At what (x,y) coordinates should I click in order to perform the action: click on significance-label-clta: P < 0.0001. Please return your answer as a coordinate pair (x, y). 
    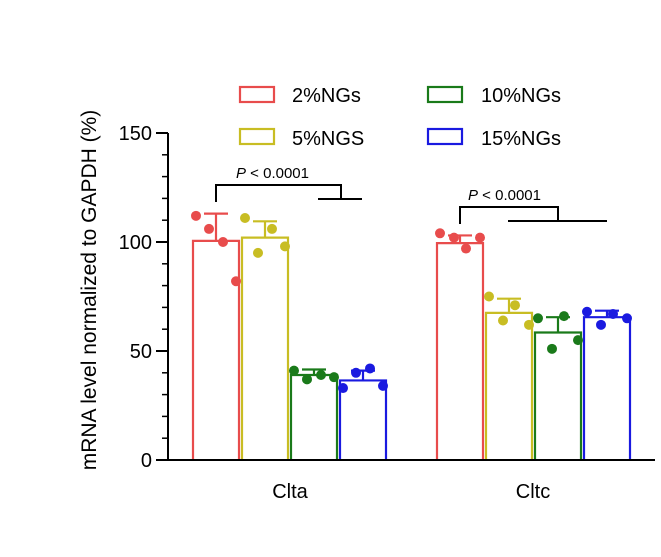
    Looking at the image, I should click on (272, 173).